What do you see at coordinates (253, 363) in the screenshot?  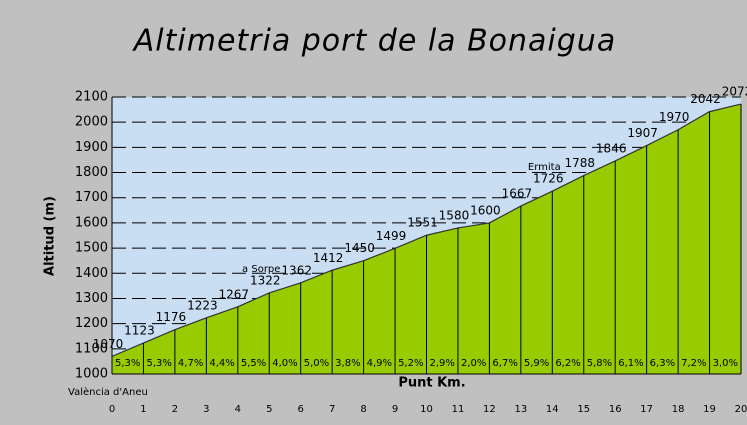 I see `gradient-label: 5,5%` at bounding box center [253, 363].